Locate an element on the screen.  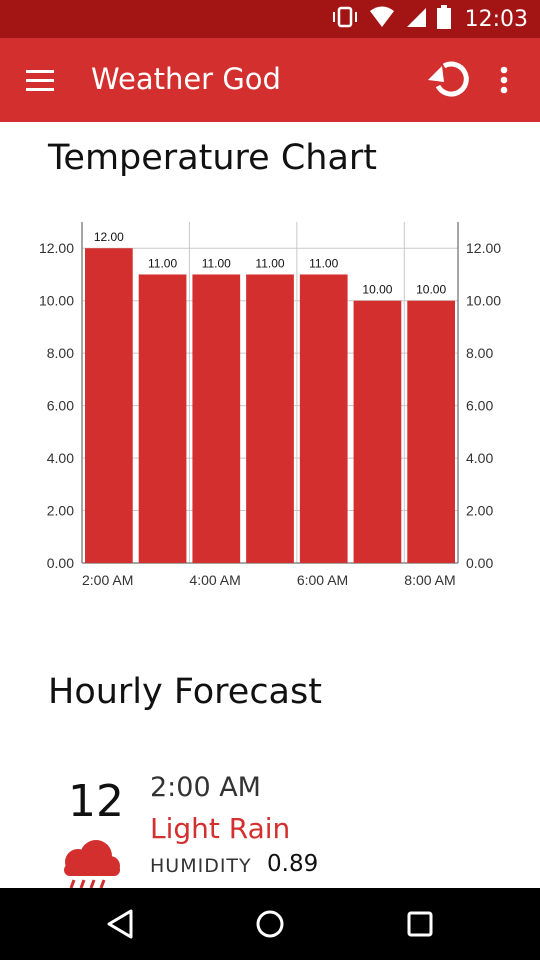
status-time: 12:03 is located at coordinates (496, 19).